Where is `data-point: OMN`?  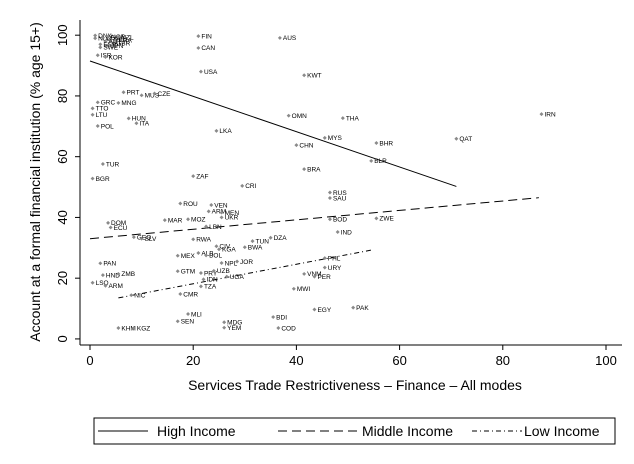 data-point: OMN is located at coordinates (296, 116).